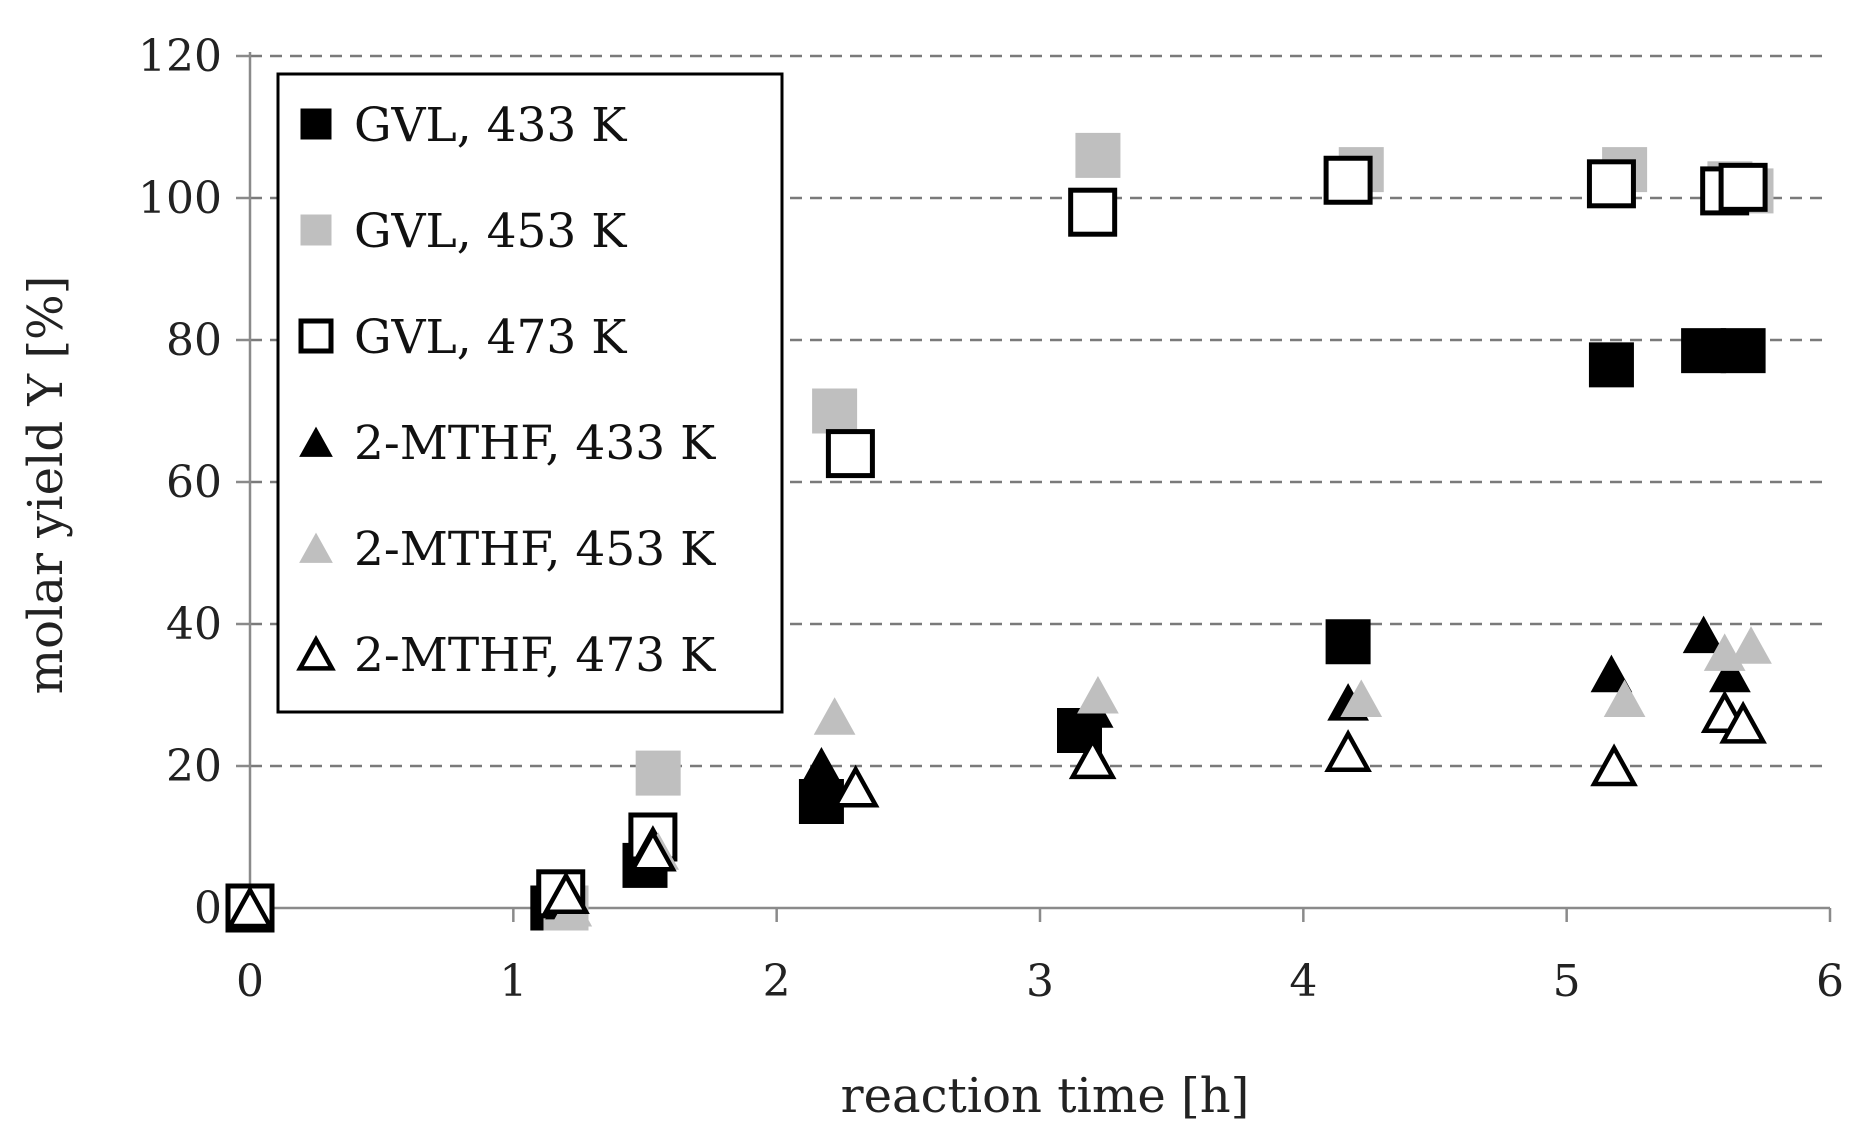  What do you see at coordinates (208, 908) in the screenshot?
I see `y-tick-label-0: 0` at bounding box center [208, 908].